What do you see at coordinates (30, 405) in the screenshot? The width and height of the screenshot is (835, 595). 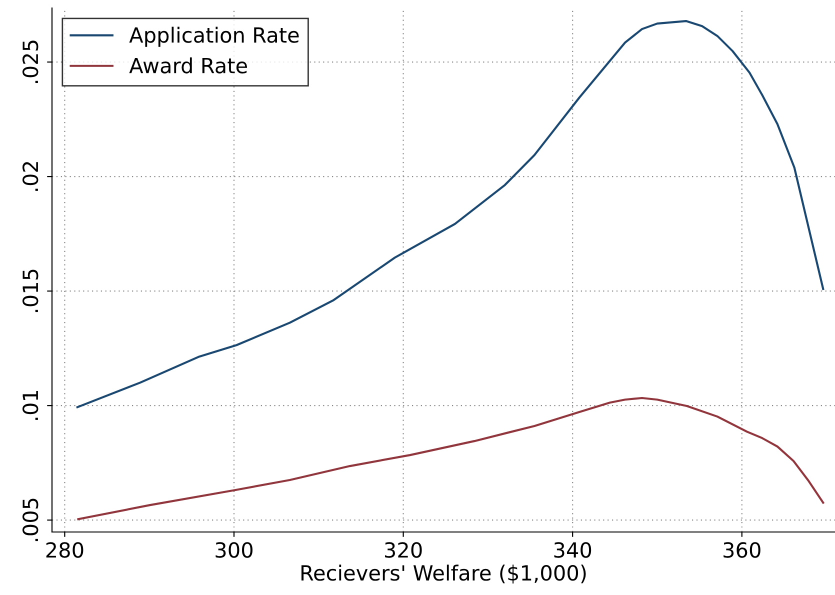 I see `y-tick-label: .01` at bounding box center [30, 405].